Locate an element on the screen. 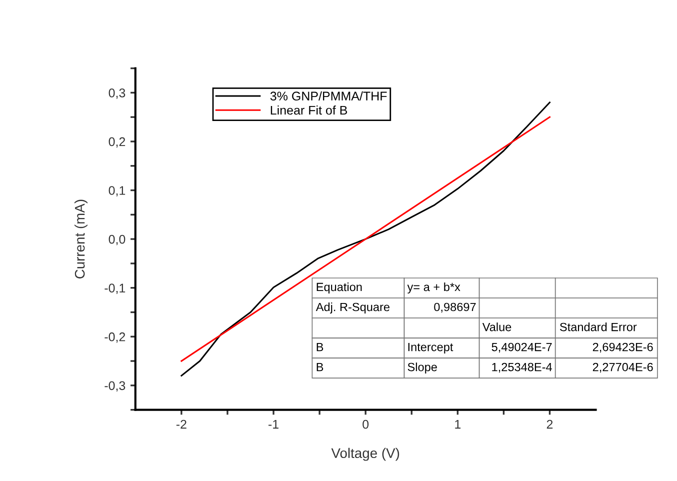 The width and height of the screenshot is (677, 481). y-tick-label: -0,2 is located at coordinates (115, 337).